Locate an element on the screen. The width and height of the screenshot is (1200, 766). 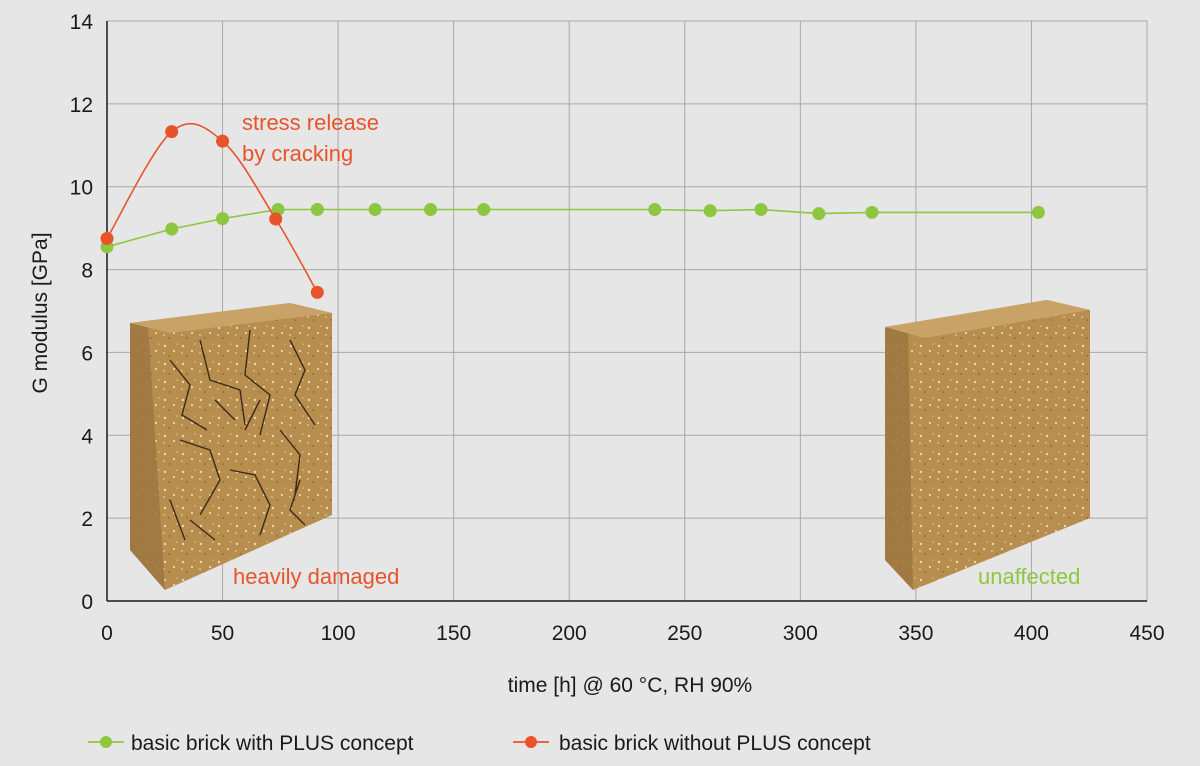
legend-item-without-plus: basic brick without PLUS concept is located at coordinates (692, 743).